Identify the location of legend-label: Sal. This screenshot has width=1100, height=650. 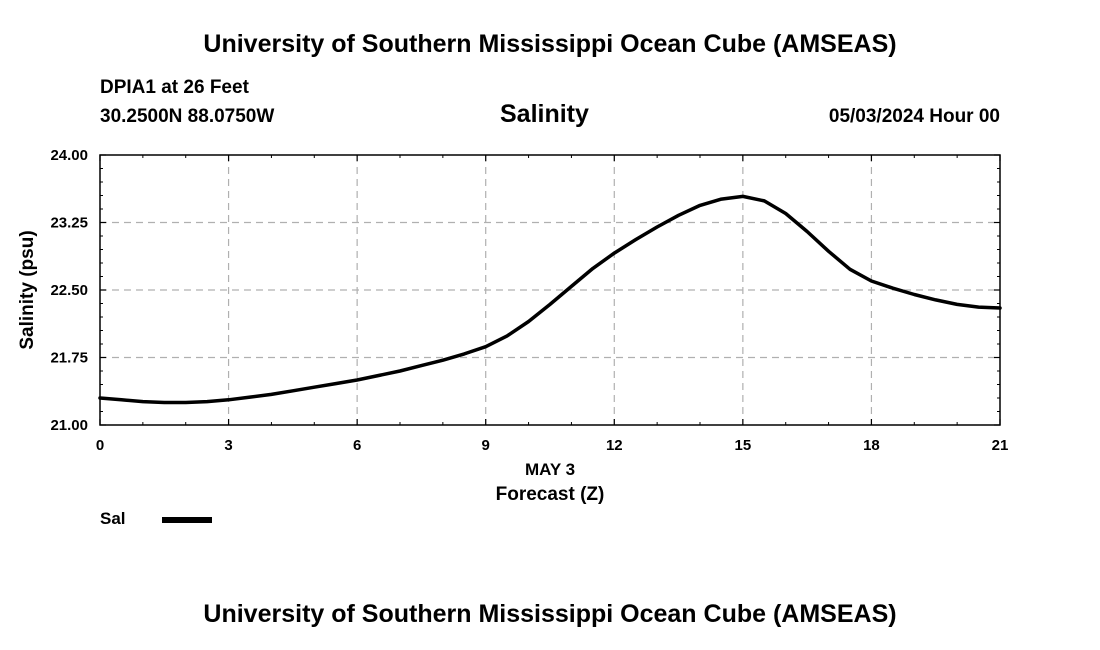
(113, 518).